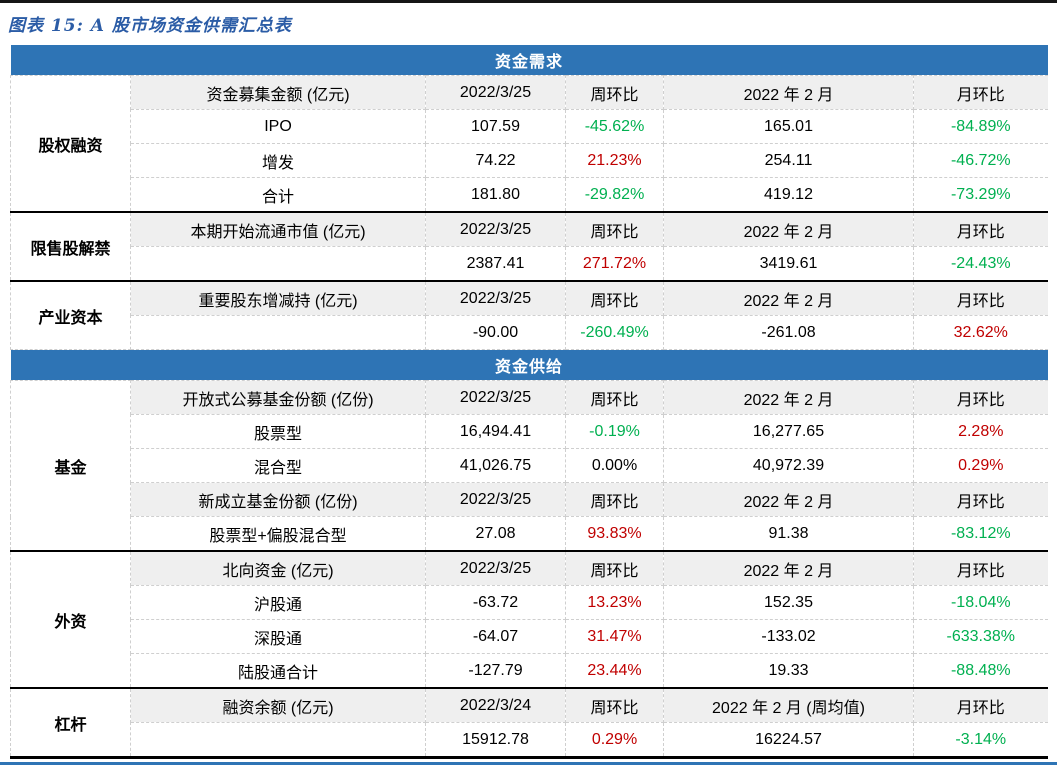 The width and height of the screenshot is (1057, 775). Describe the element at coordinates (495, 195) in the screenshot. I see `week-value: 181.80` at that location.